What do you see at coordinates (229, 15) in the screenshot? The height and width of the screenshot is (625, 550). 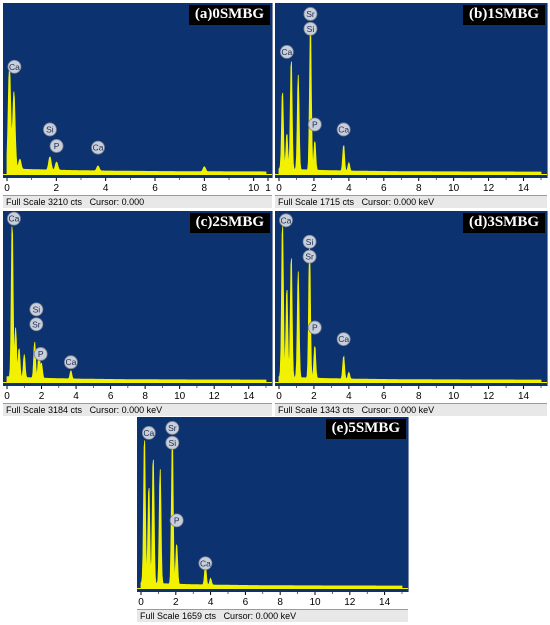 I see `sample-label: (a)0SMBG` at bounding box center [229, 15].